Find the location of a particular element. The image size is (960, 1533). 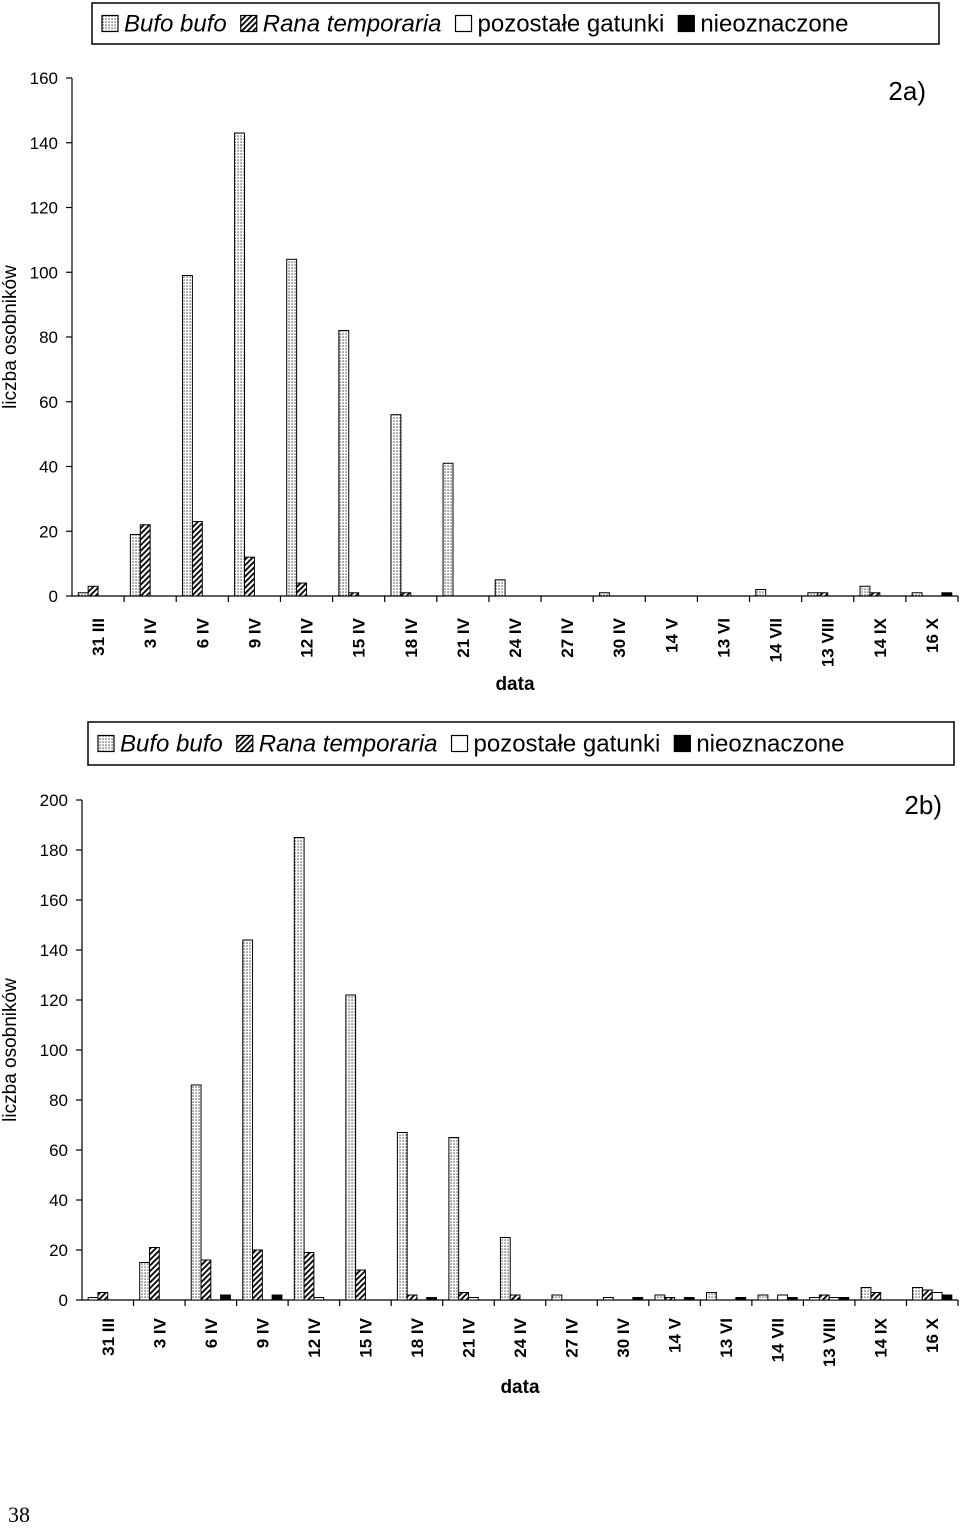

panel-label: 2b) is located at coordinates (923, 805).